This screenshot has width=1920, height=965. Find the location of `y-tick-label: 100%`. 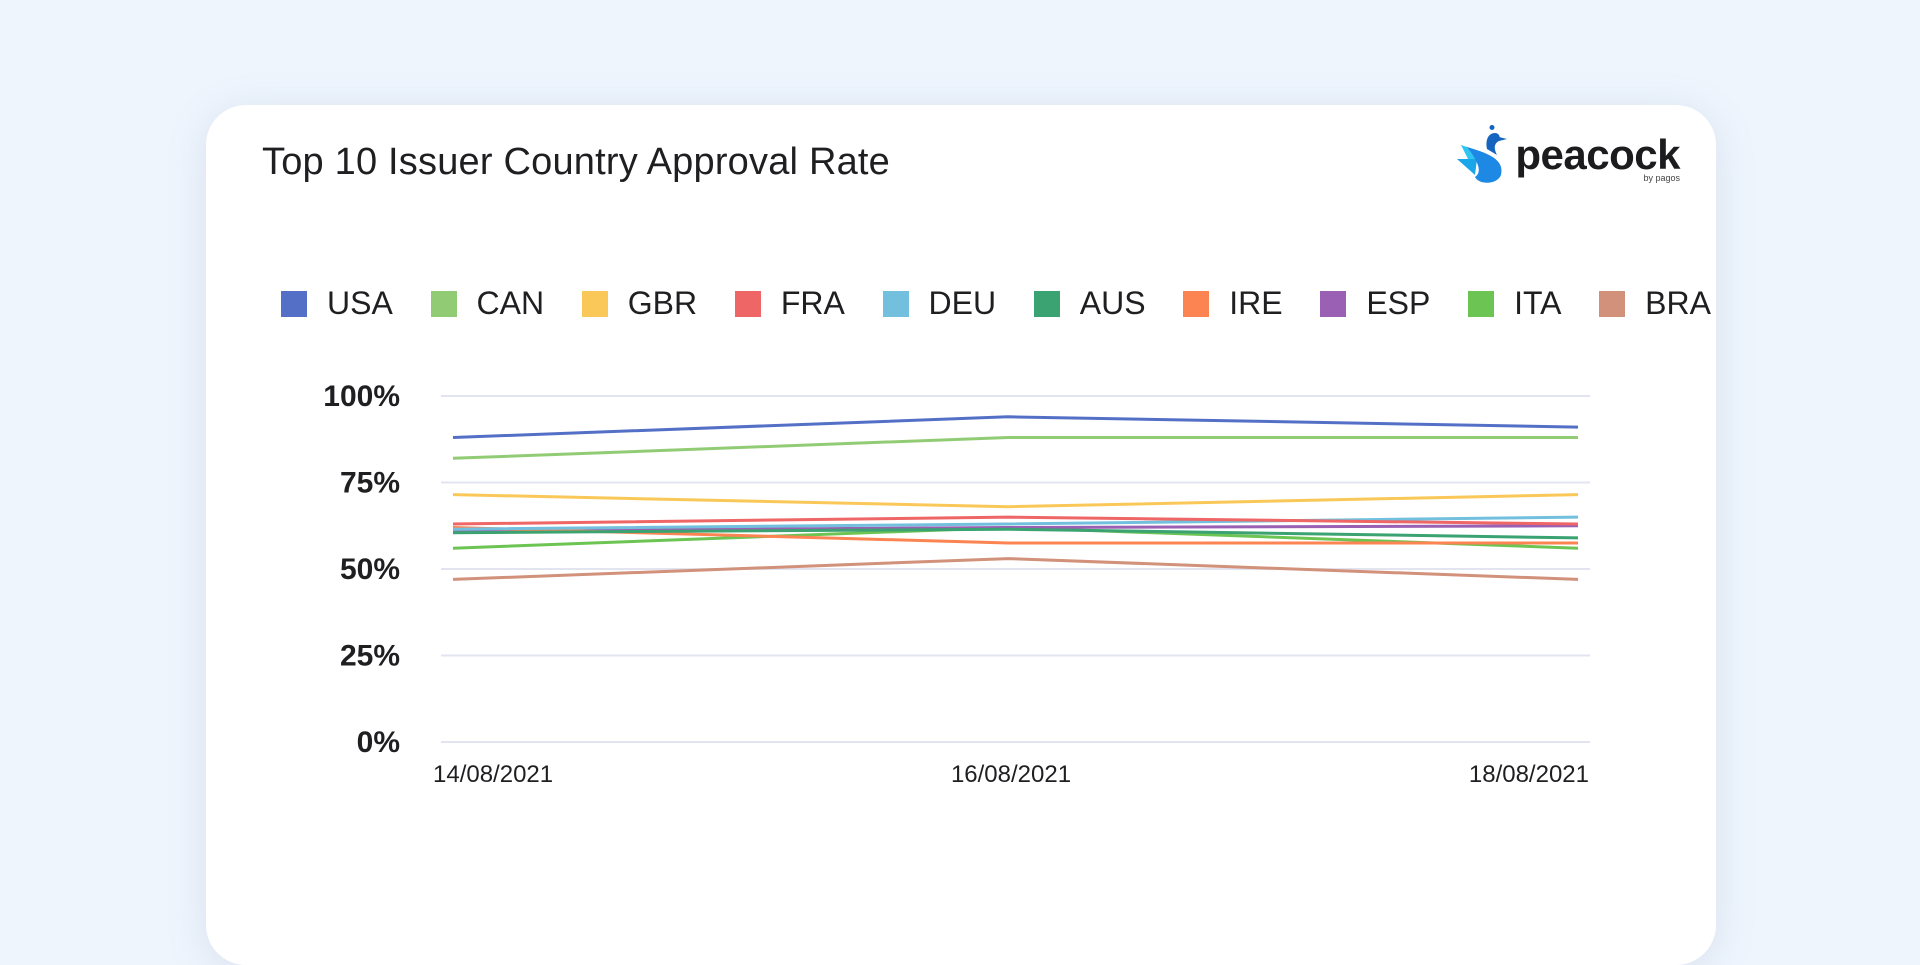

y-tick-label: 100% is located at coordinates (361, 396).